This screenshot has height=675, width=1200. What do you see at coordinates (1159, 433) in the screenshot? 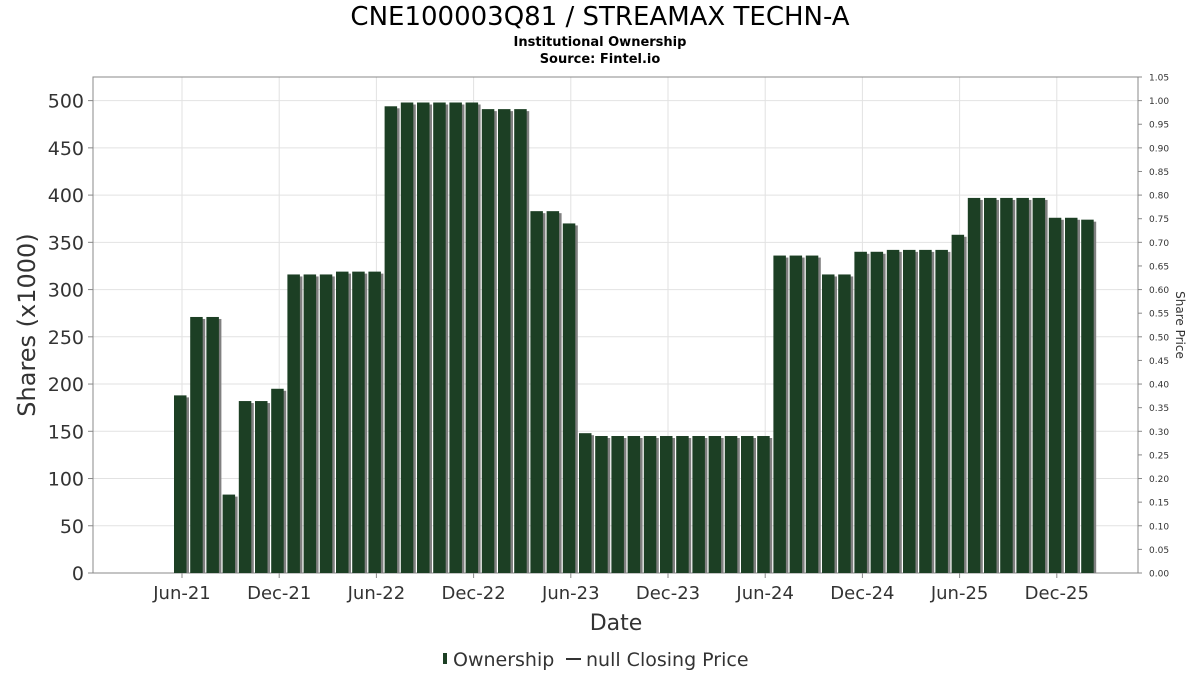
I see `y2-tick-label: 0.30` at bounding box center [1159, 433].